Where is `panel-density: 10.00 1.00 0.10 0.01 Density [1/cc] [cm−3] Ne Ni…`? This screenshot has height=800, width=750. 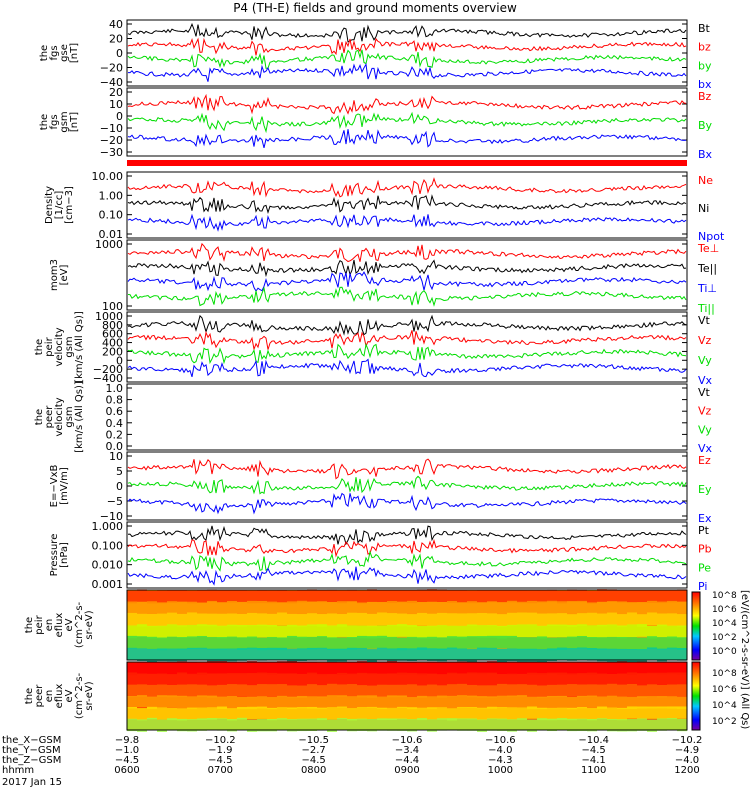 panel-density: 10.00 1.00 0.10 0.01 Density [1/cc] [cm−3] Ne Ni… is located at coordinates (384, 206).